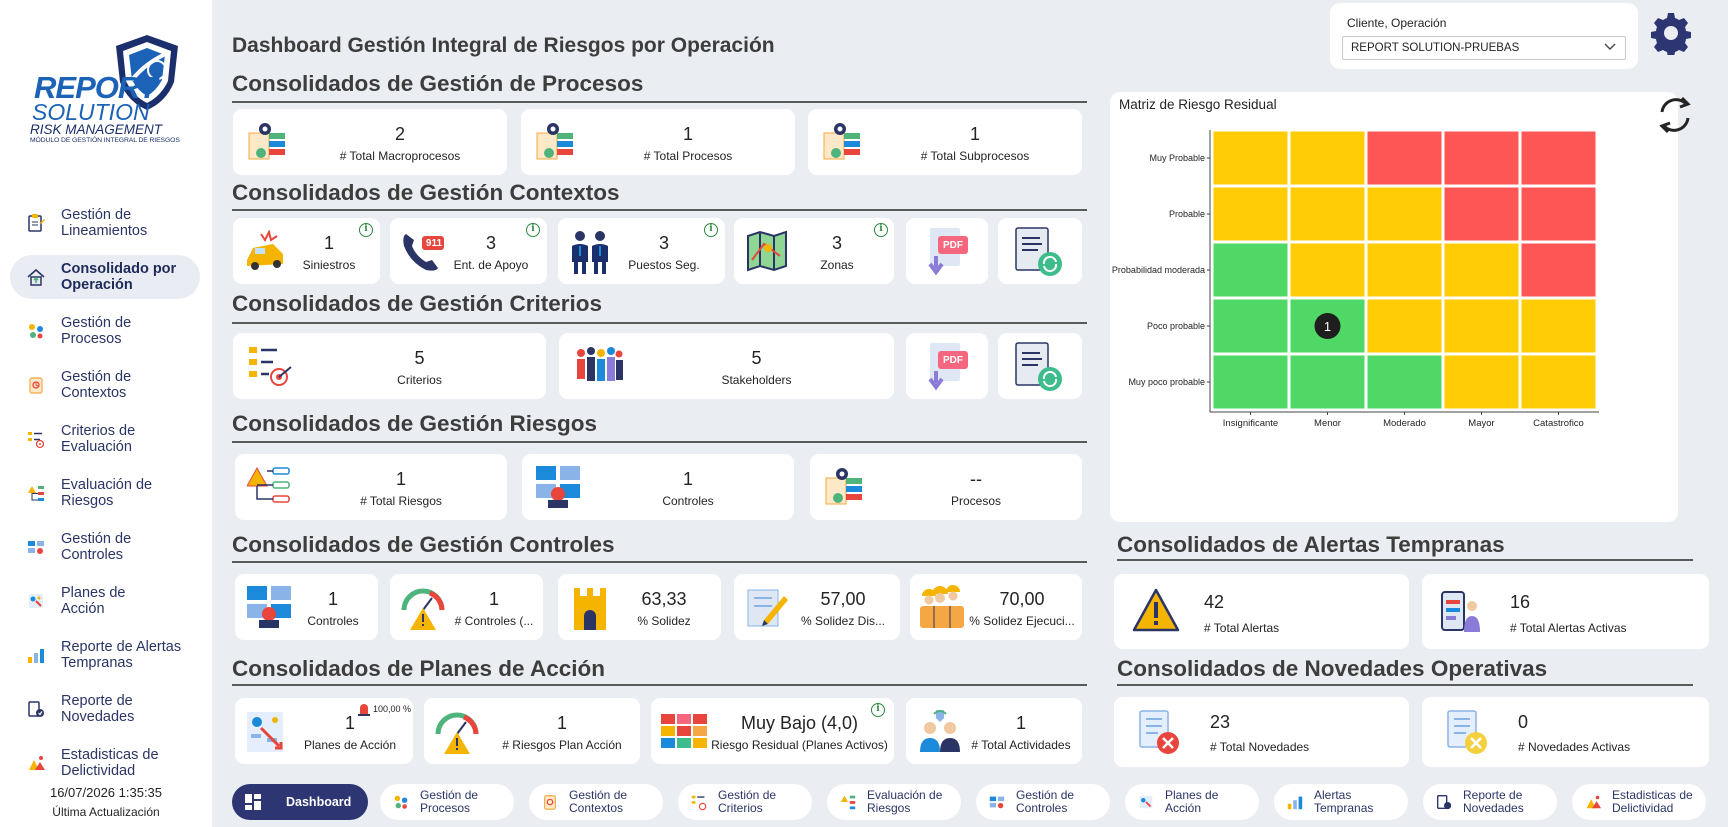 This screenshot has height=827, width=1728. I want to click on control-panel-icon, so click(558, 487).